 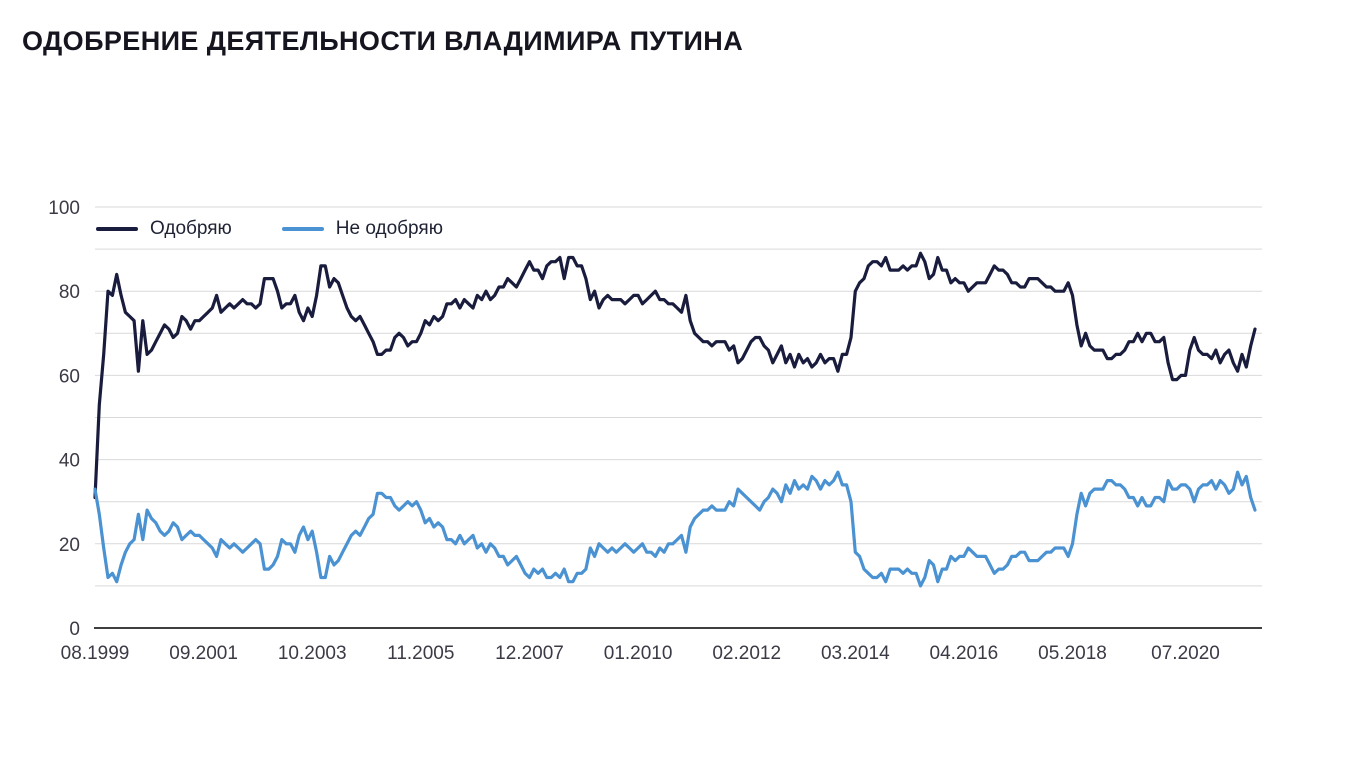 I want to click on y-tick-label: 60, so click(x=69, y=376).